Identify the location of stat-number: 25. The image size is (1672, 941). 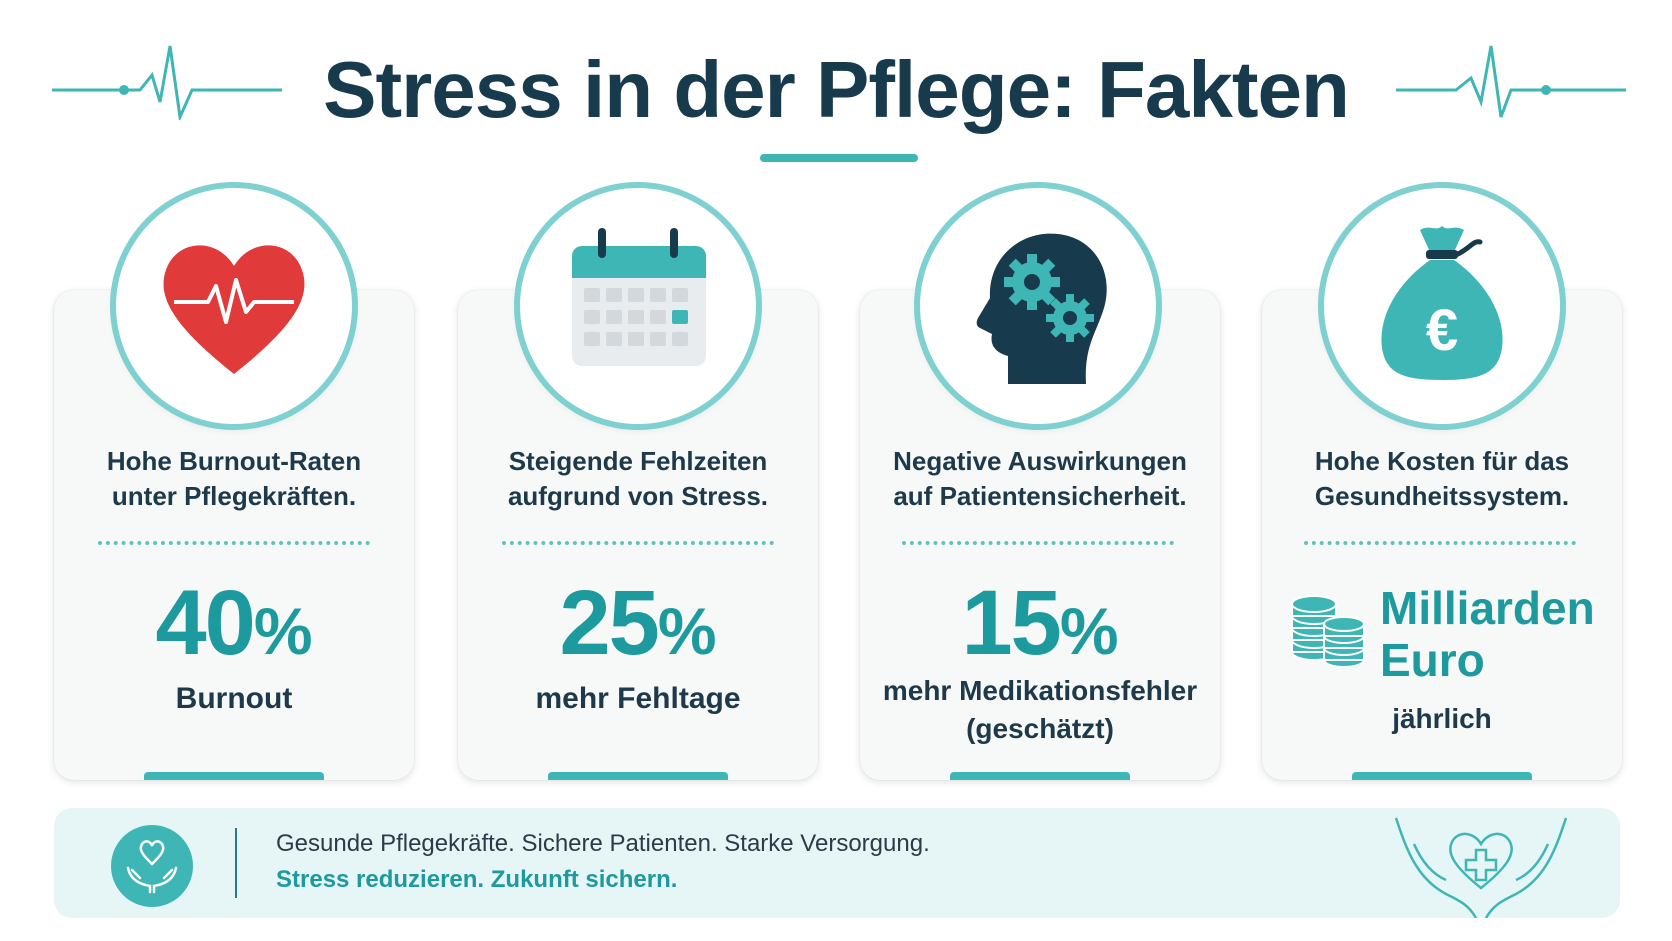
(609, 623).